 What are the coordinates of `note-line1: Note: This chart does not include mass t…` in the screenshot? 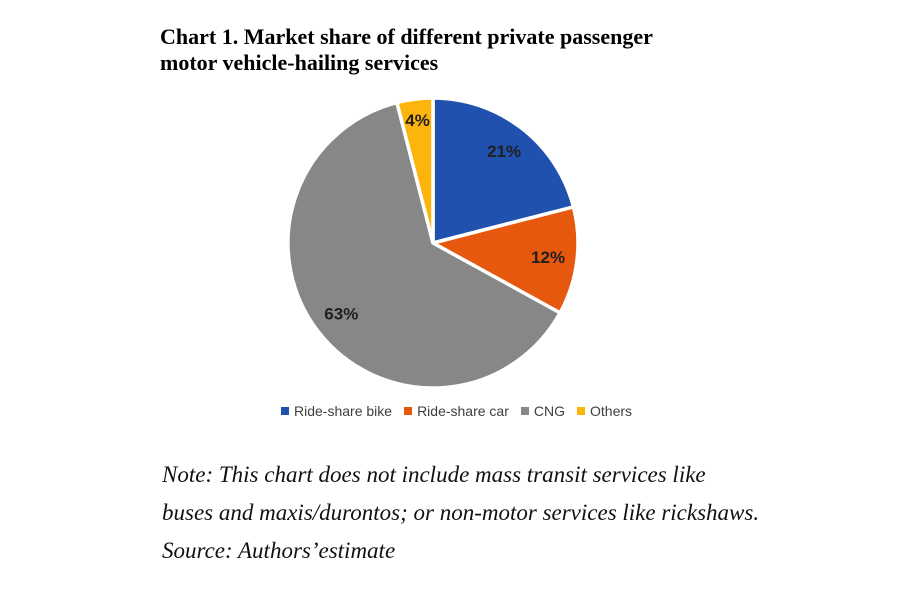 It's located at (434, 474).